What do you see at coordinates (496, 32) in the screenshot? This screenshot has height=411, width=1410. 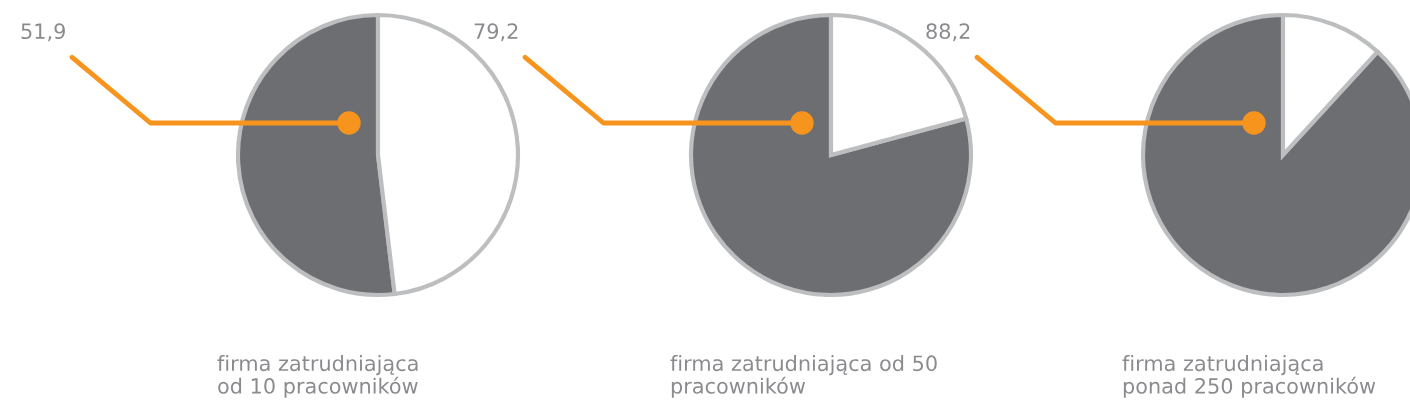 I see `data-label: 79,2` at bounding box center [496, 32].